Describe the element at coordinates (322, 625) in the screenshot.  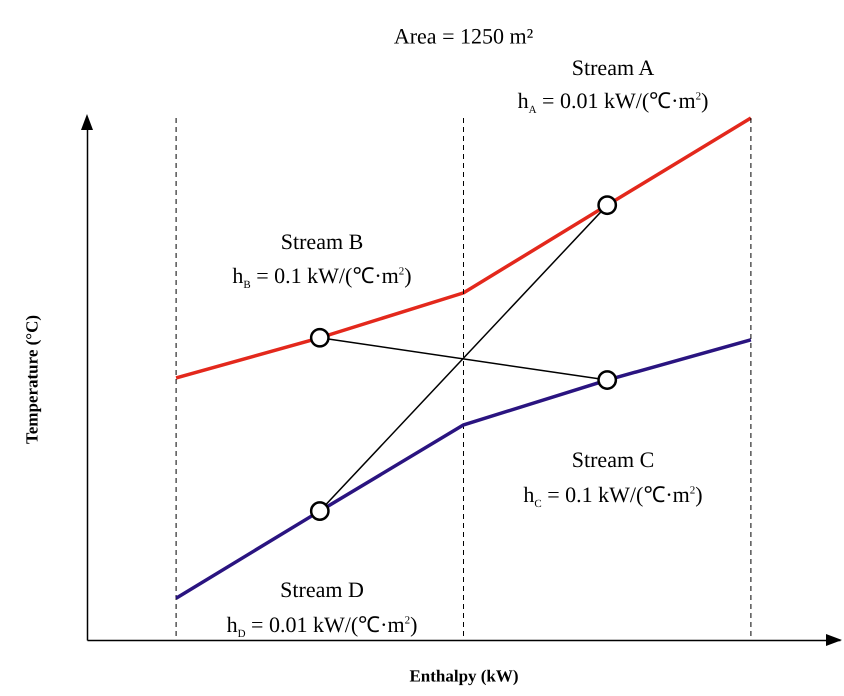
I see `annotation: h$_{D}$ = 0.01 kW/(℃·m$^{2}$)` at that location.